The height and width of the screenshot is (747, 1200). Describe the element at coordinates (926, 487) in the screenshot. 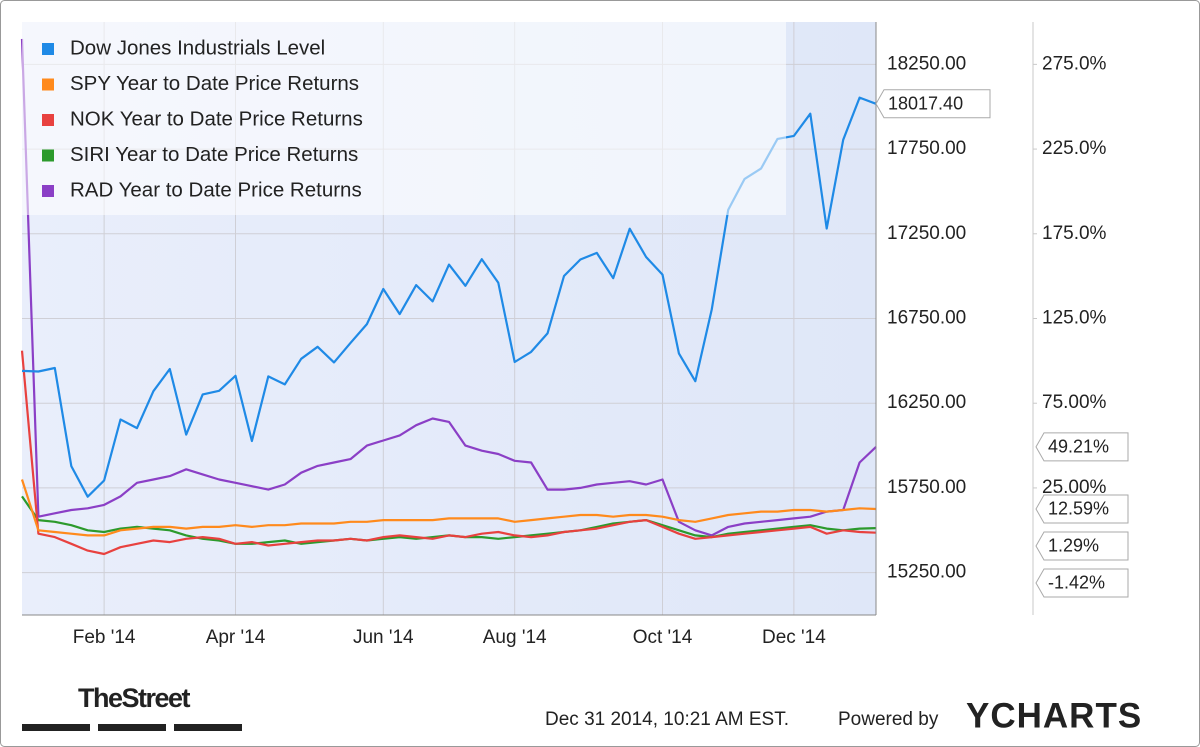

I see `y-tick-label: 15750.00` at that location.